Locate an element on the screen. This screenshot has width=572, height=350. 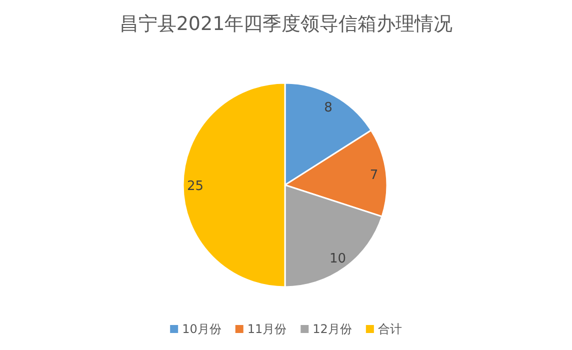
data-label: 8 is located at coordinates (328, 108).